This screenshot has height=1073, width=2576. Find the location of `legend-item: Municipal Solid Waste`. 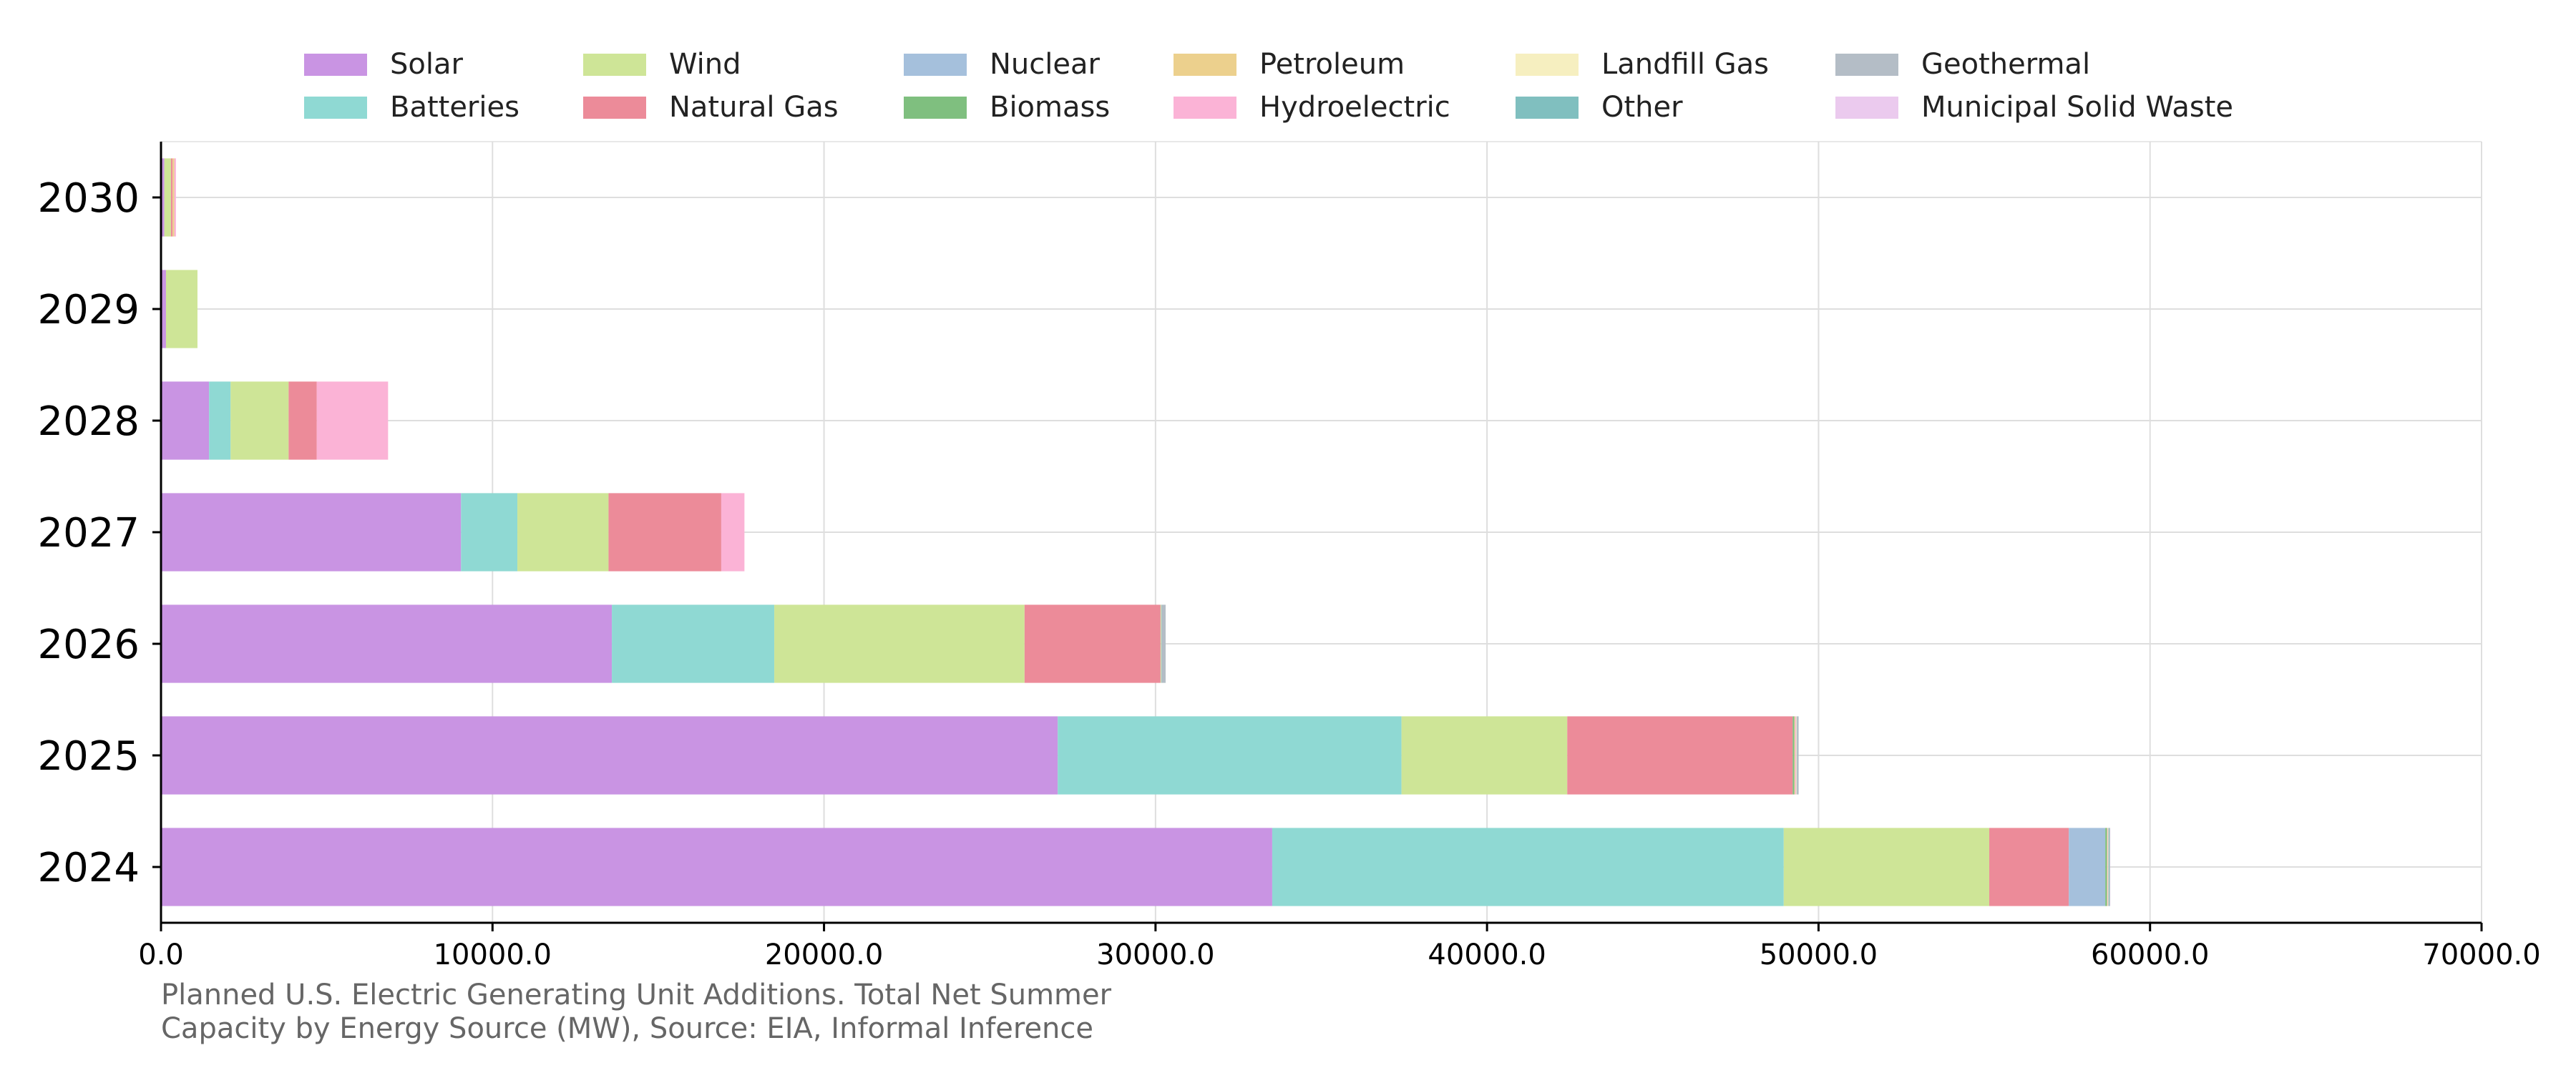

legend-item: Municipal Solid Waste is located at coordinates (2034, 108).